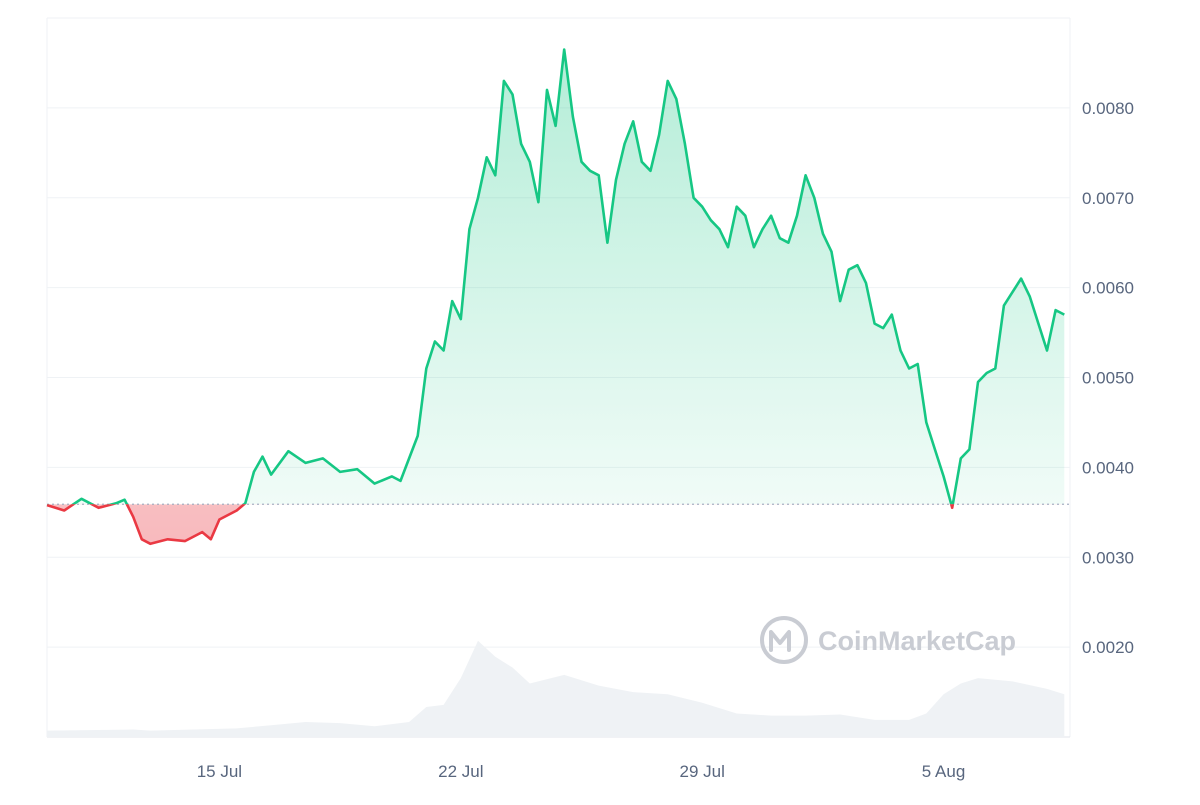 The height and width of the screenshot is (805, 1200). I want to click on volume-area, so click(556, 688).